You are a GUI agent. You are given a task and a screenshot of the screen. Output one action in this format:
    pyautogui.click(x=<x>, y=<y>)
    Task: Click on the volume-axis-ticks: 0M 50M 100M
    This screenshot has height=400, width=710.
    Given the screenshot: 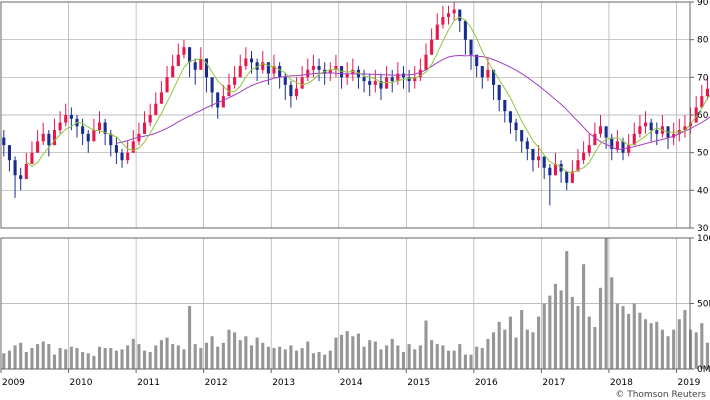 What is the action you would take?
    pyautogui.click(x=700, y=304)
    